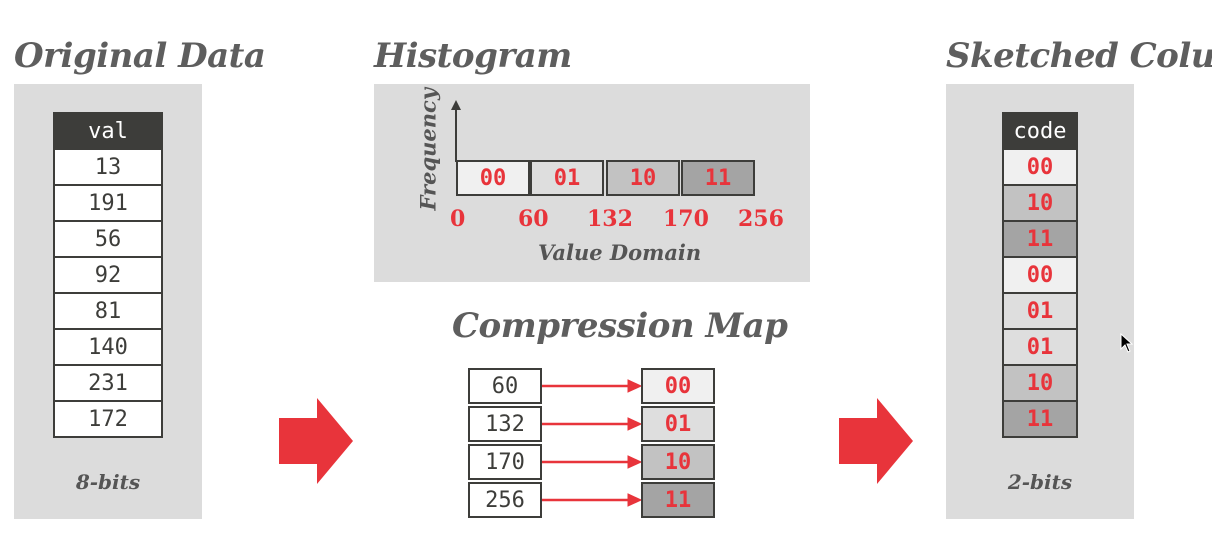 The width and height of the screenshot is (1212, 538). I want to click on sketched-column-table: code 00 10 11 00 01 01 10 11, so click(1040, 275).